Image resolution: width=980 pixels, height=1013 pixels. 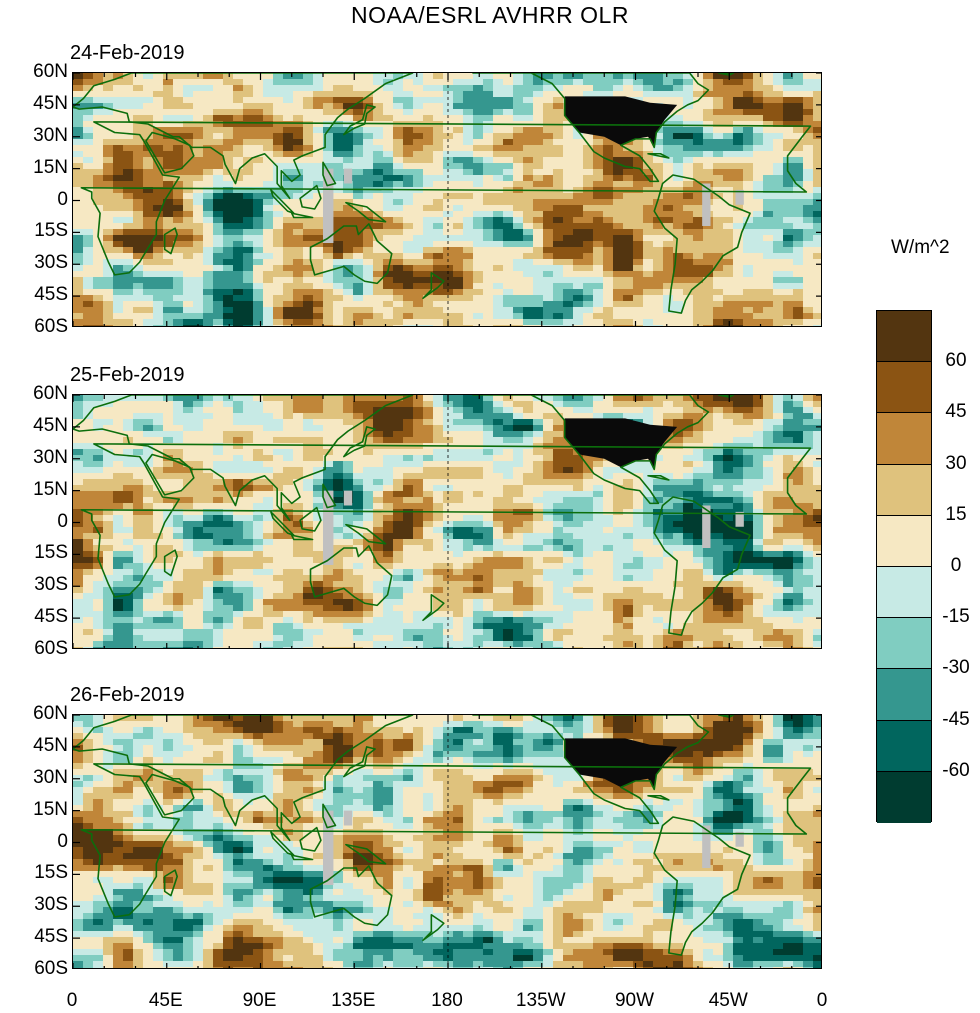 What do you see at coordinates (127, 53) in the screenshot?
I see `panel-1-date: 24-Feb-2019` at bounding box center [127, 53].